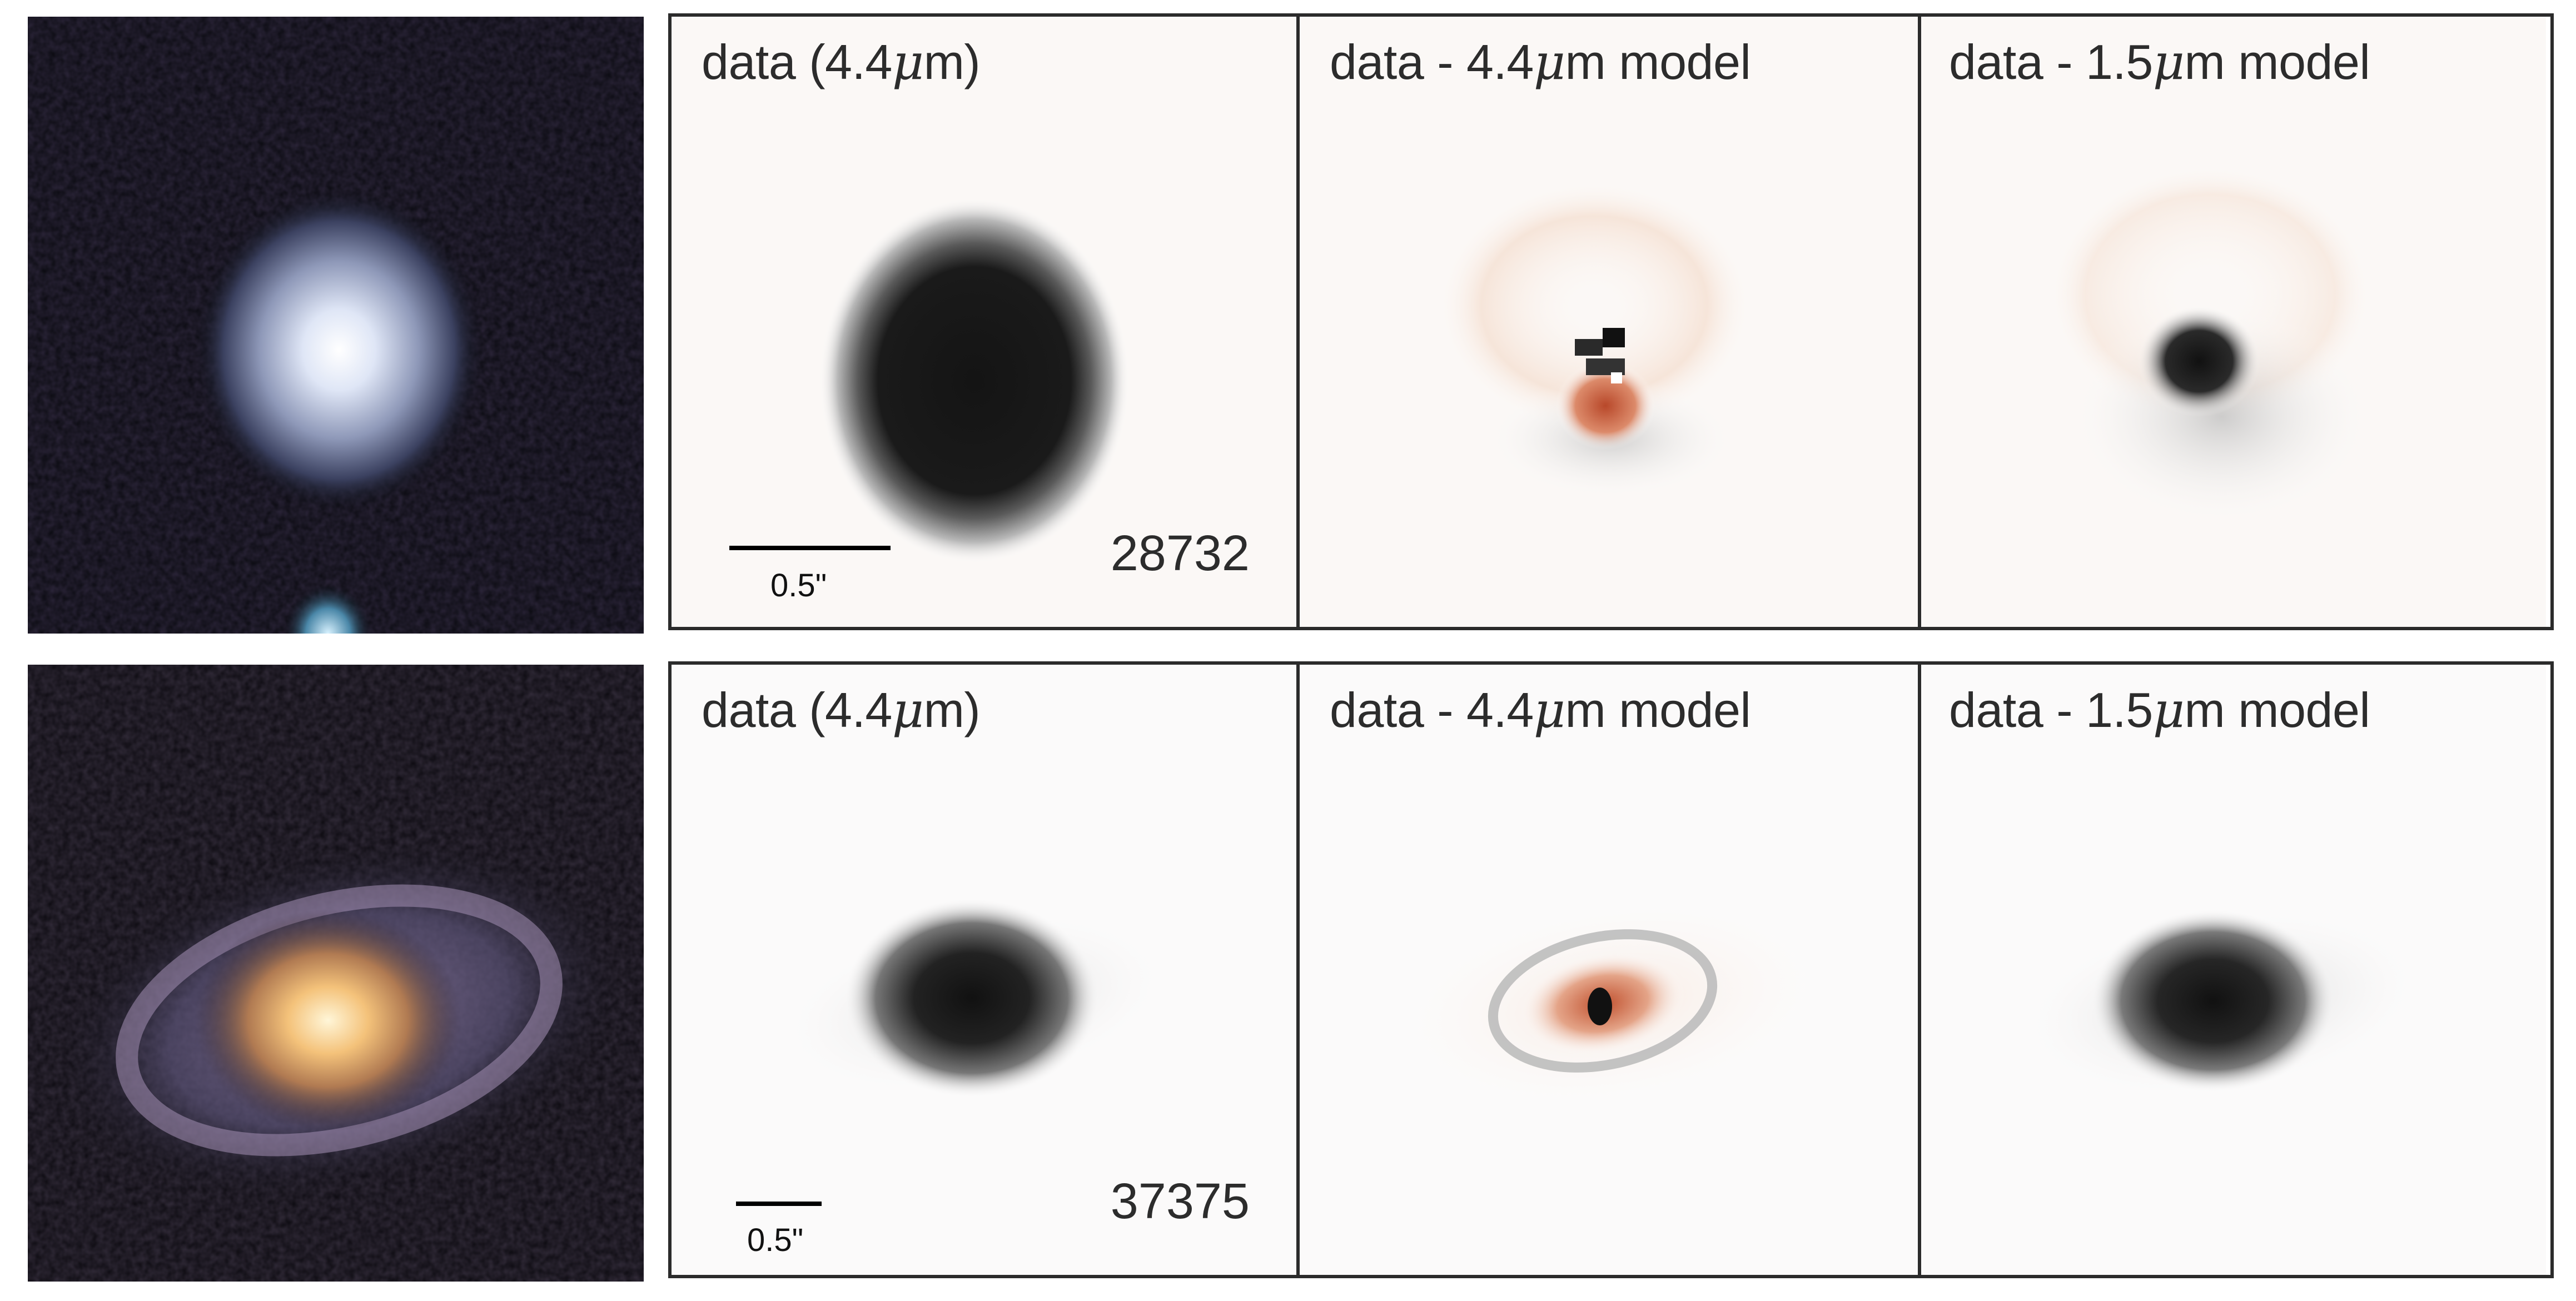 This screenshot has width=2576, height=1301. Describe the element at coordinates (1180, 1201) in the screenshot. I see `object-id: 37375` at that location.